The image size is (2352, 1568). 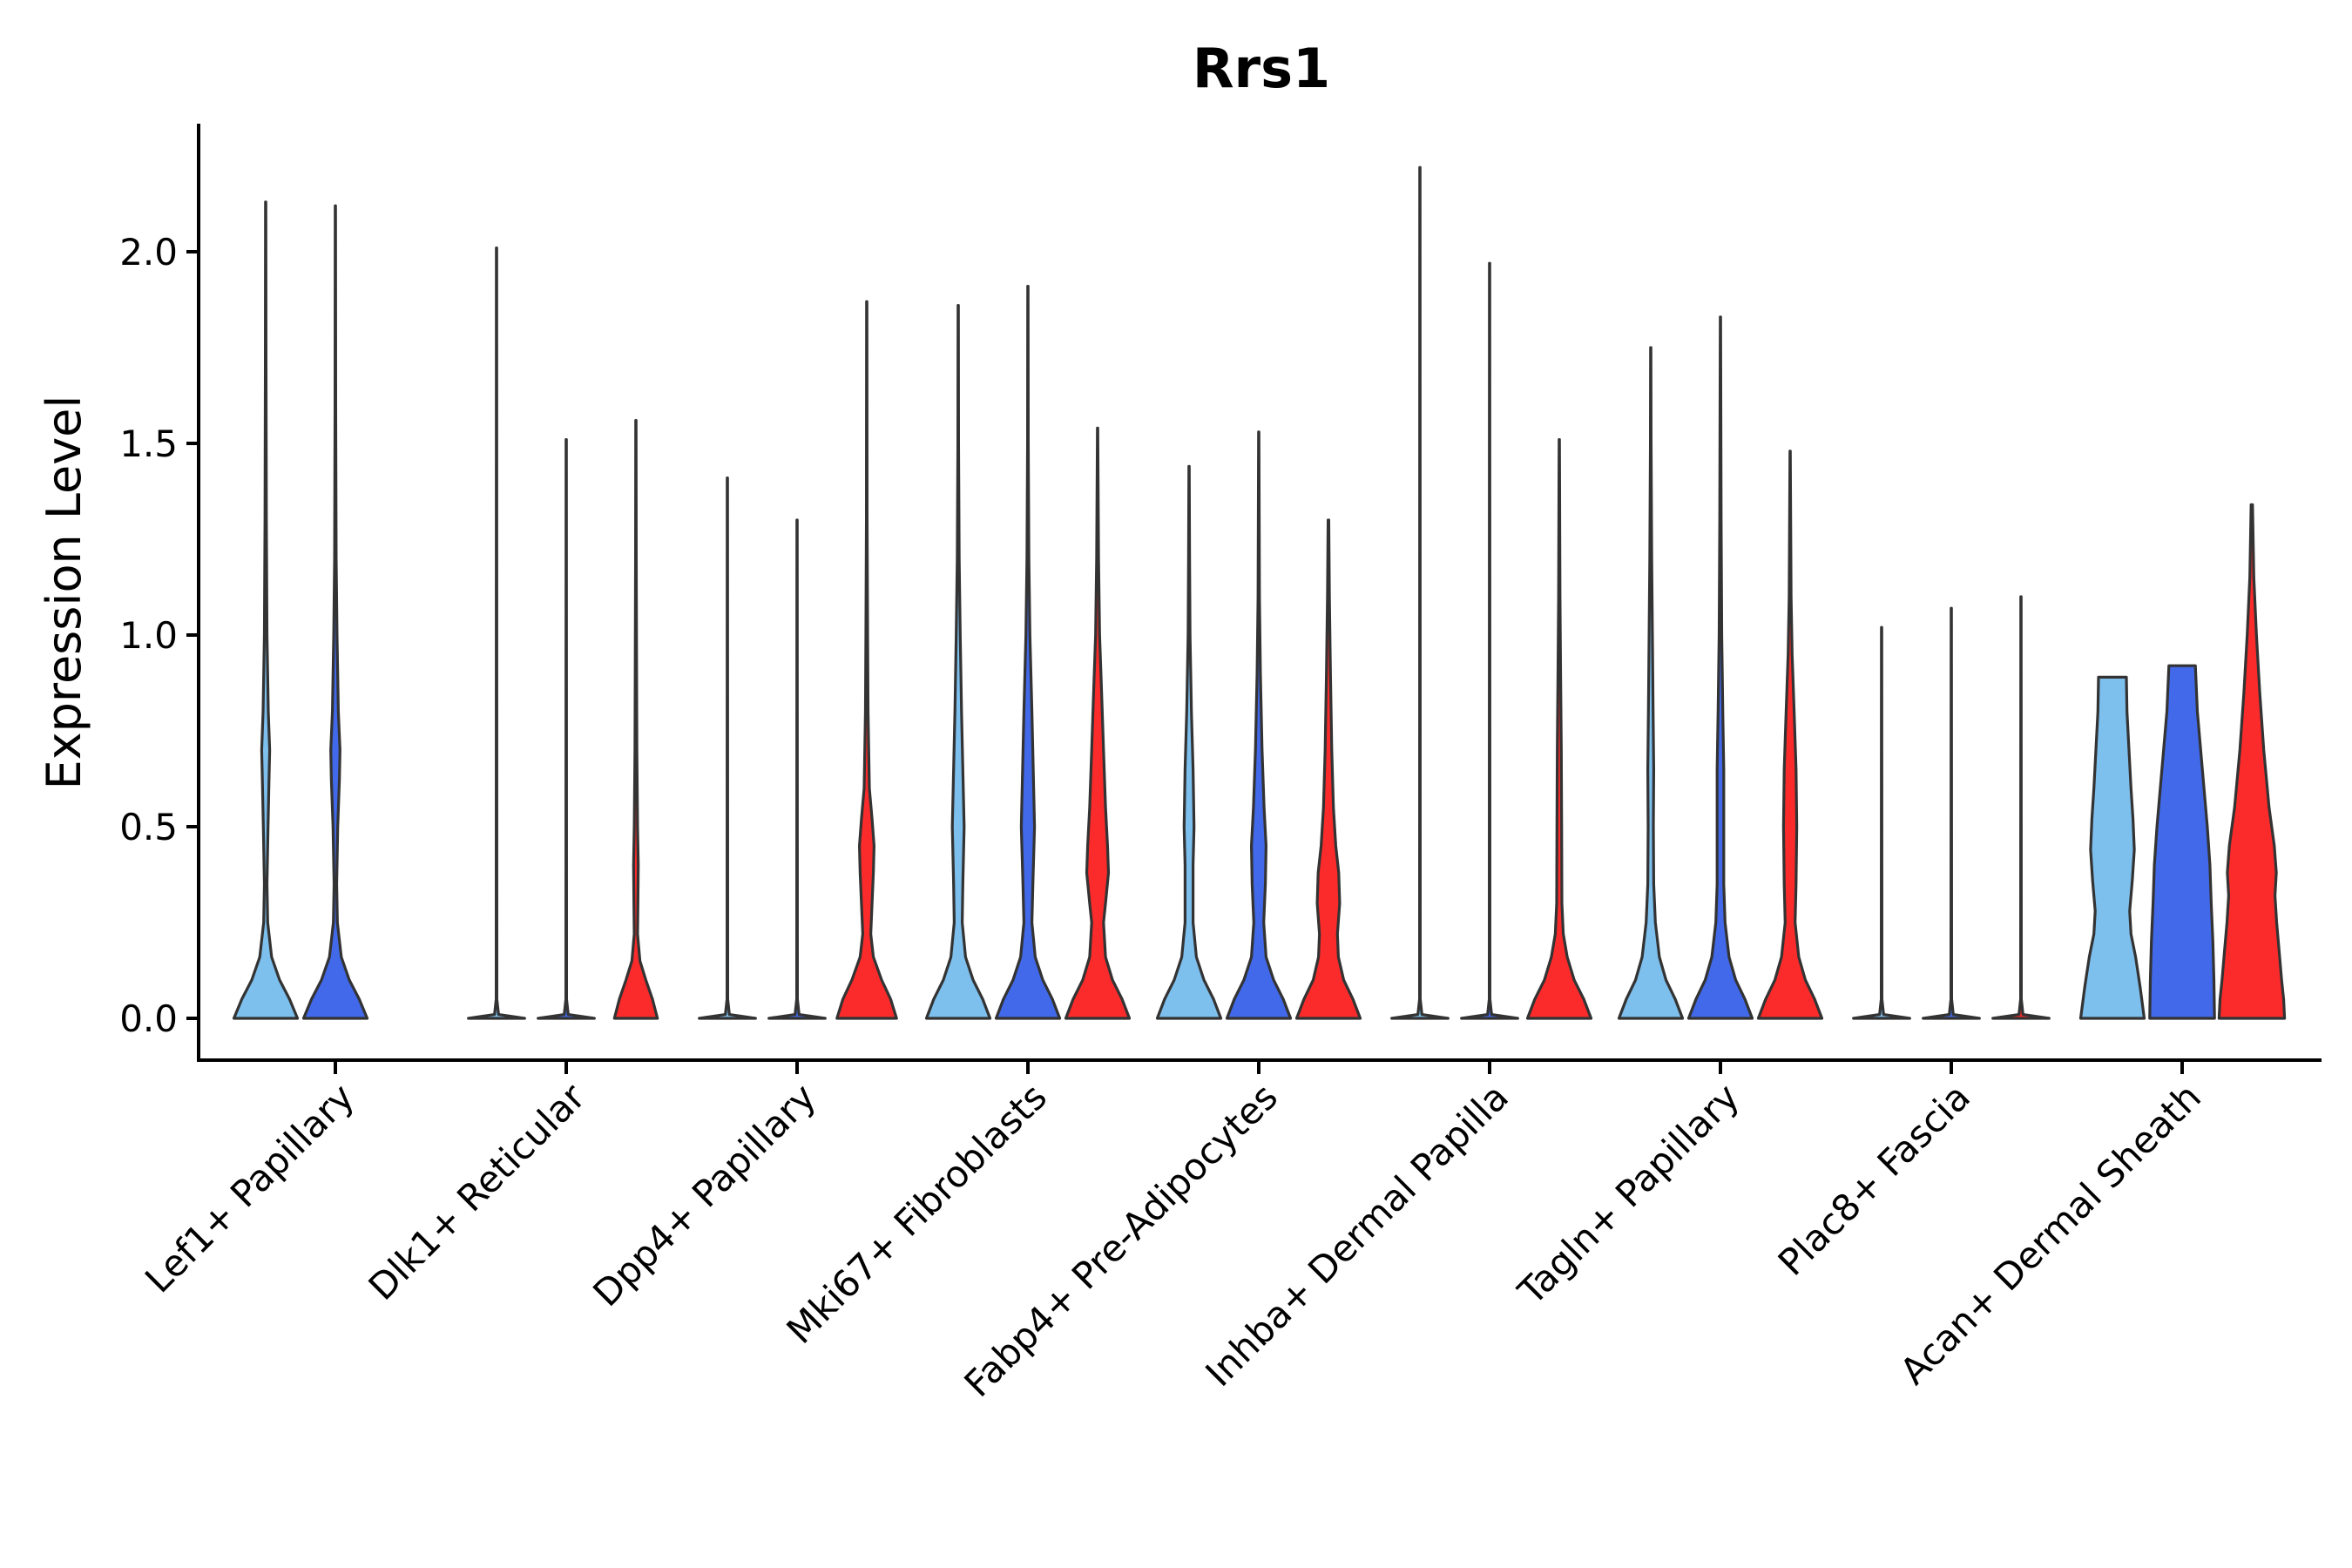 I want to click on y-ticks: 0.0 0.5 1.0 1.5 2.0, so click(x=159, y=635).